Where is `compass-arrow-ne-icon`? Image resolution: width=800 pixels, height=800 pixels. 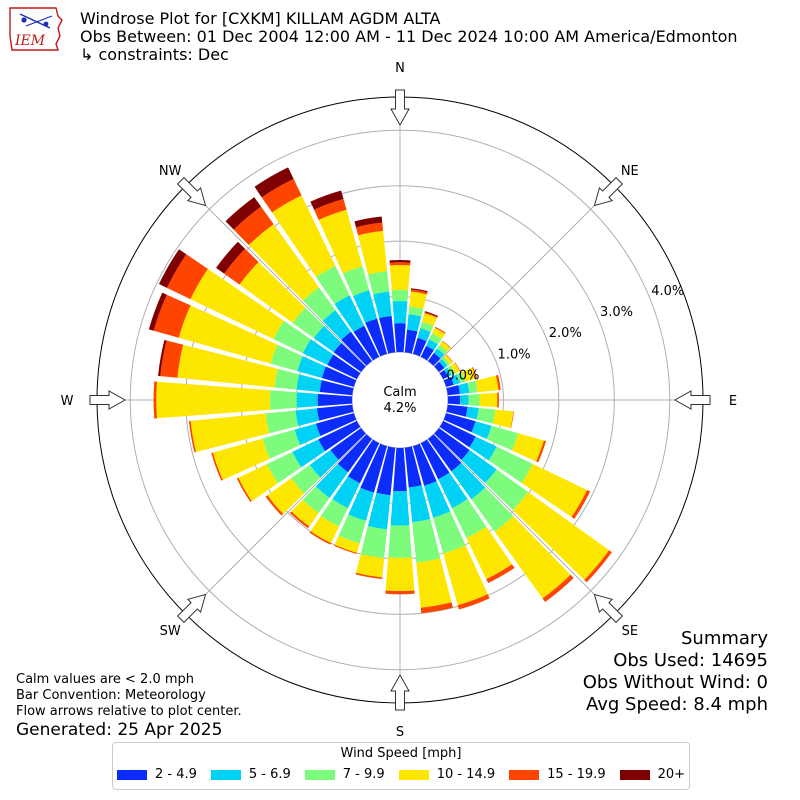 compass-arrow-ne-icon is located at coordinates (608, 191).